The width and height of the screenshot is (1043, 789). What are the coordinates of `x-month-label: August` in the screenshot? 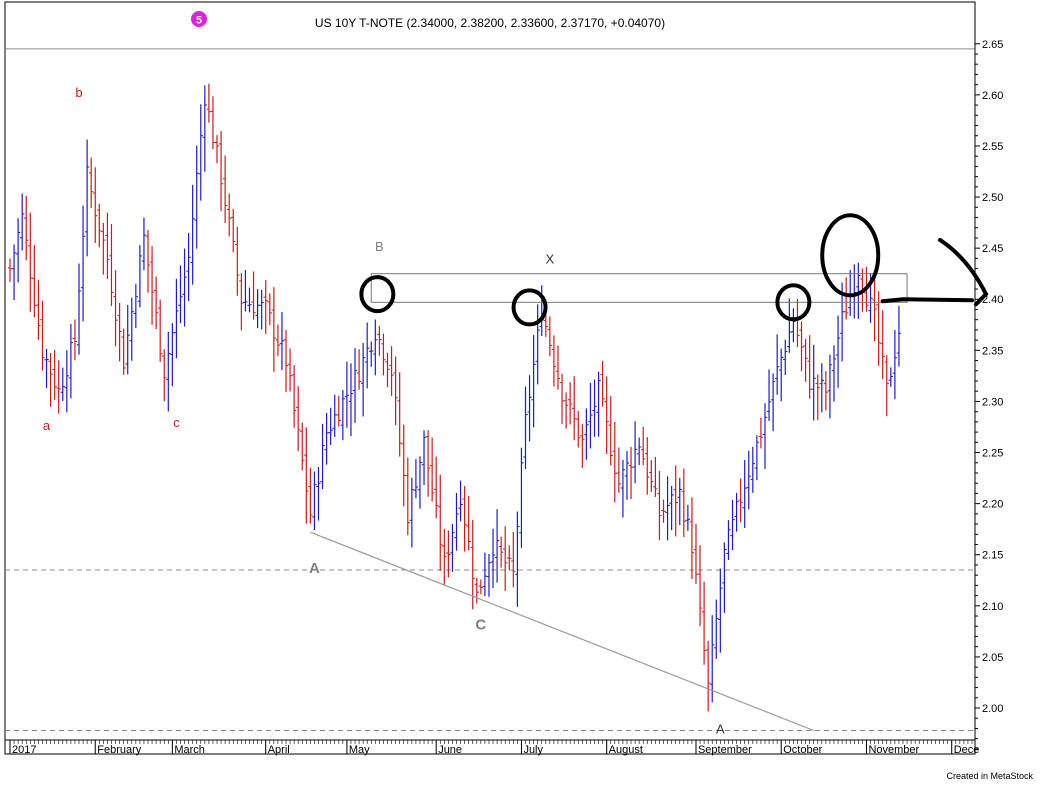 It's located at (626, 750).